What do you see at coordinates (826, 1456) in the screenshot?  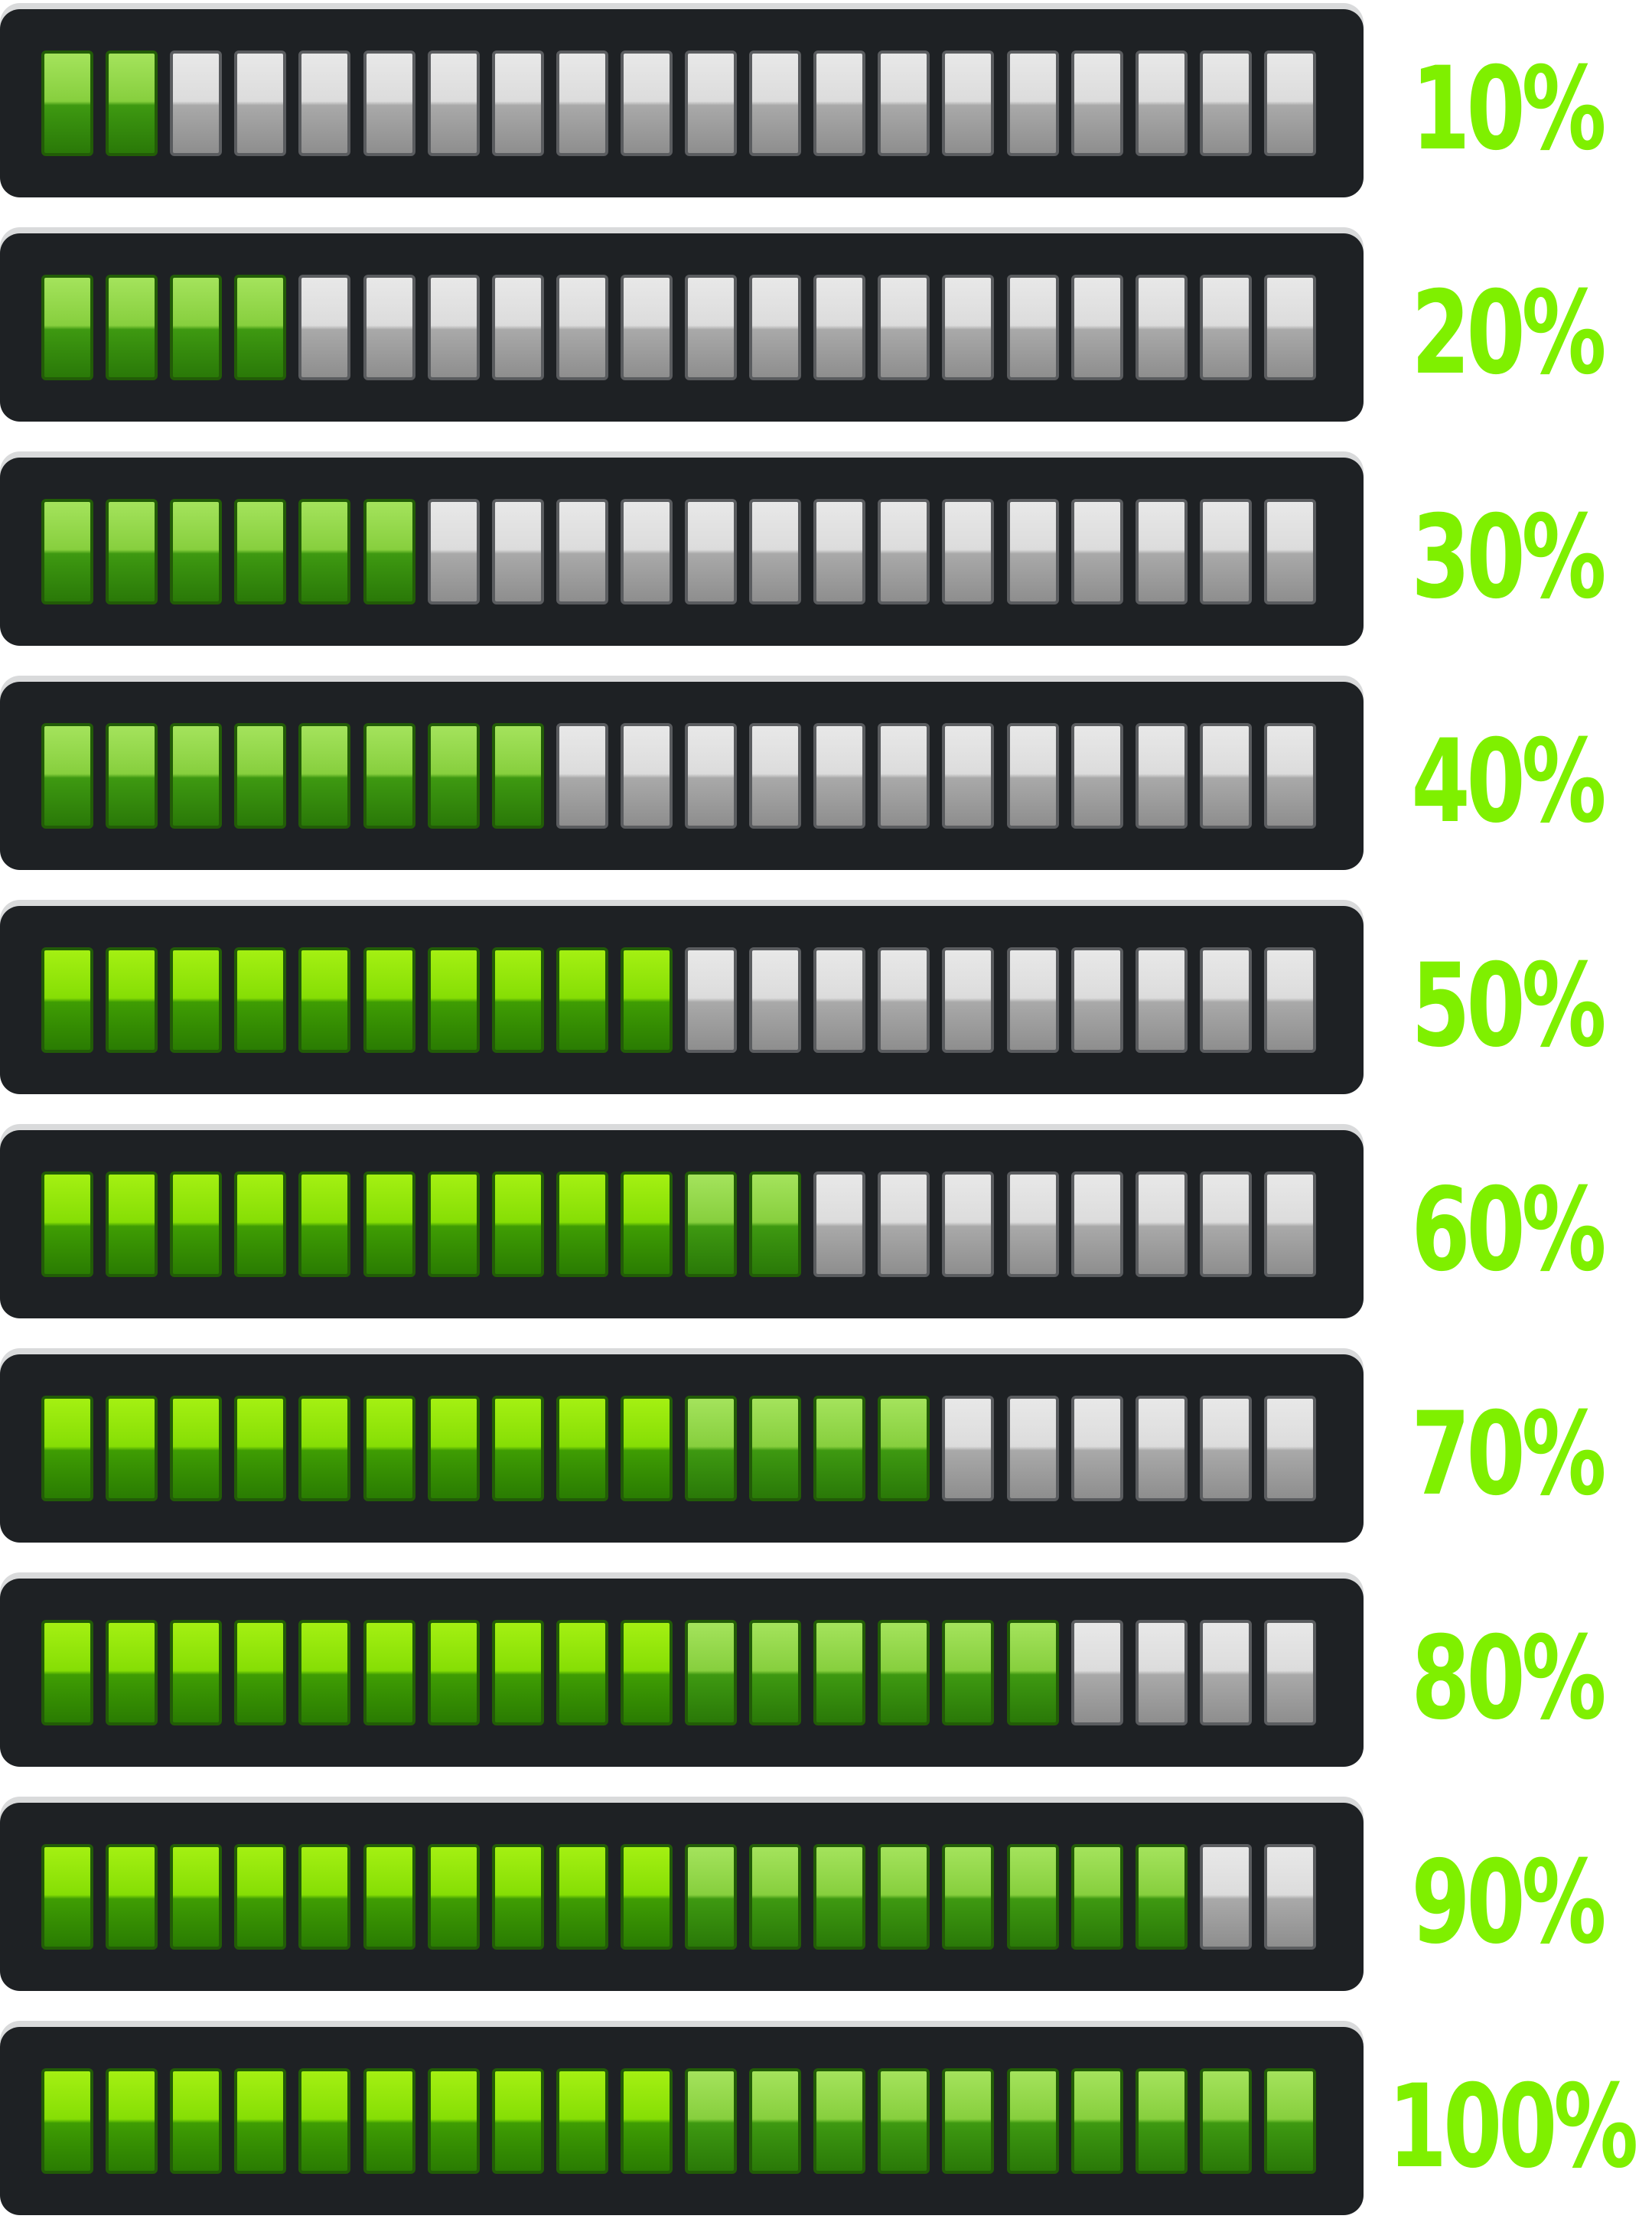 I see `progress-row: 70%` at bounding box center [826, 1456].